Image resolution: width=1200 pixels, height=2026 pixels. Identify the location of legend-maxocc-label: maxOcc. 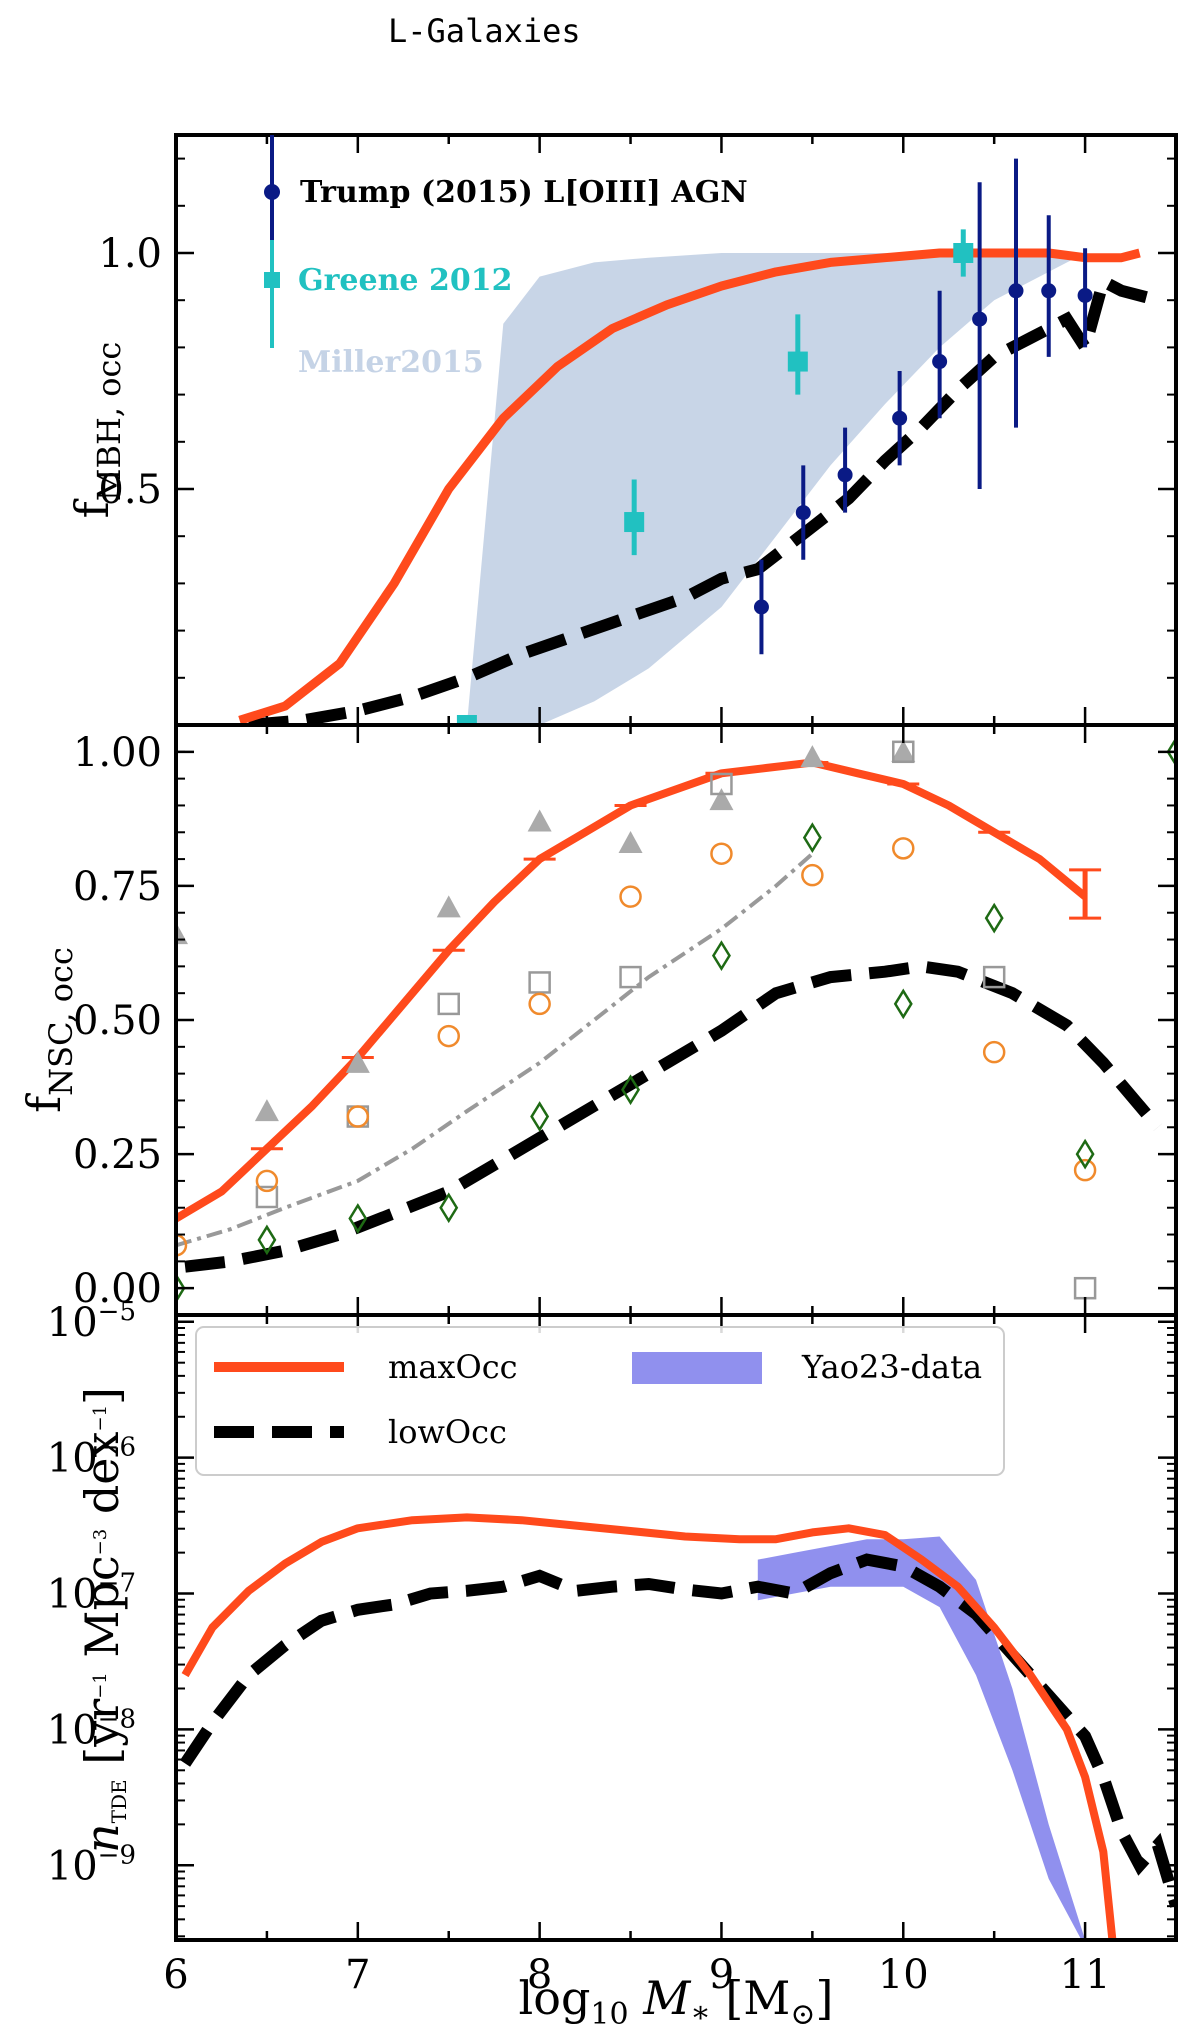
(453, 1367).